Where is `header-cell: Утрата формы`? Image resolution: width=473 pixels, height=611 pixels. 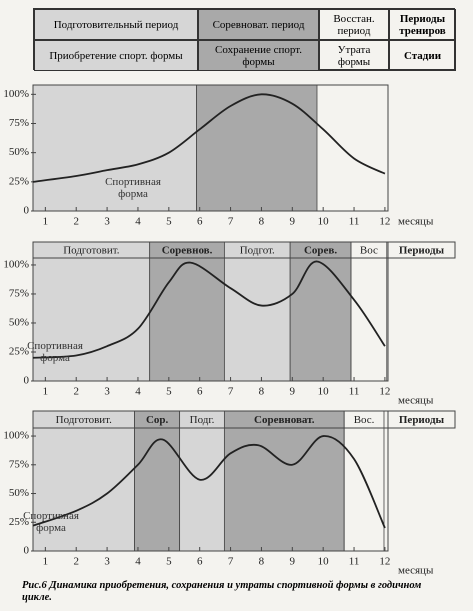 header-cell: Утрата формы is located at coordinates (354, 55).